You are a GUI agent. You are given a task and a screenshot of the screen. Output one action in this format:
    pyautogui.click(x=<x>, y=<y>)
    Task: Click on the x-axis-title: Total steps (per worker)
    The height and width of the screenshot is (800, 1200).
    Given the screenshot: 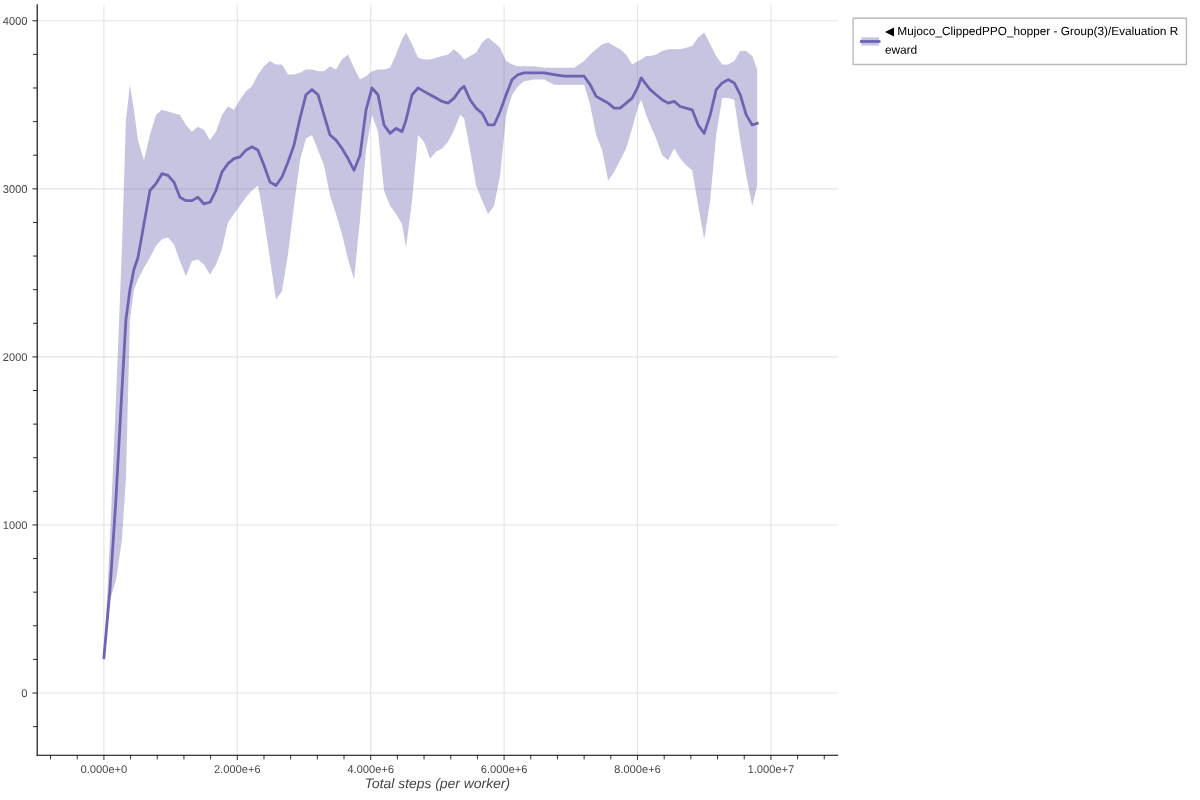 What is the action you would take?
    pyautogui.click(x=437, y=784)
    